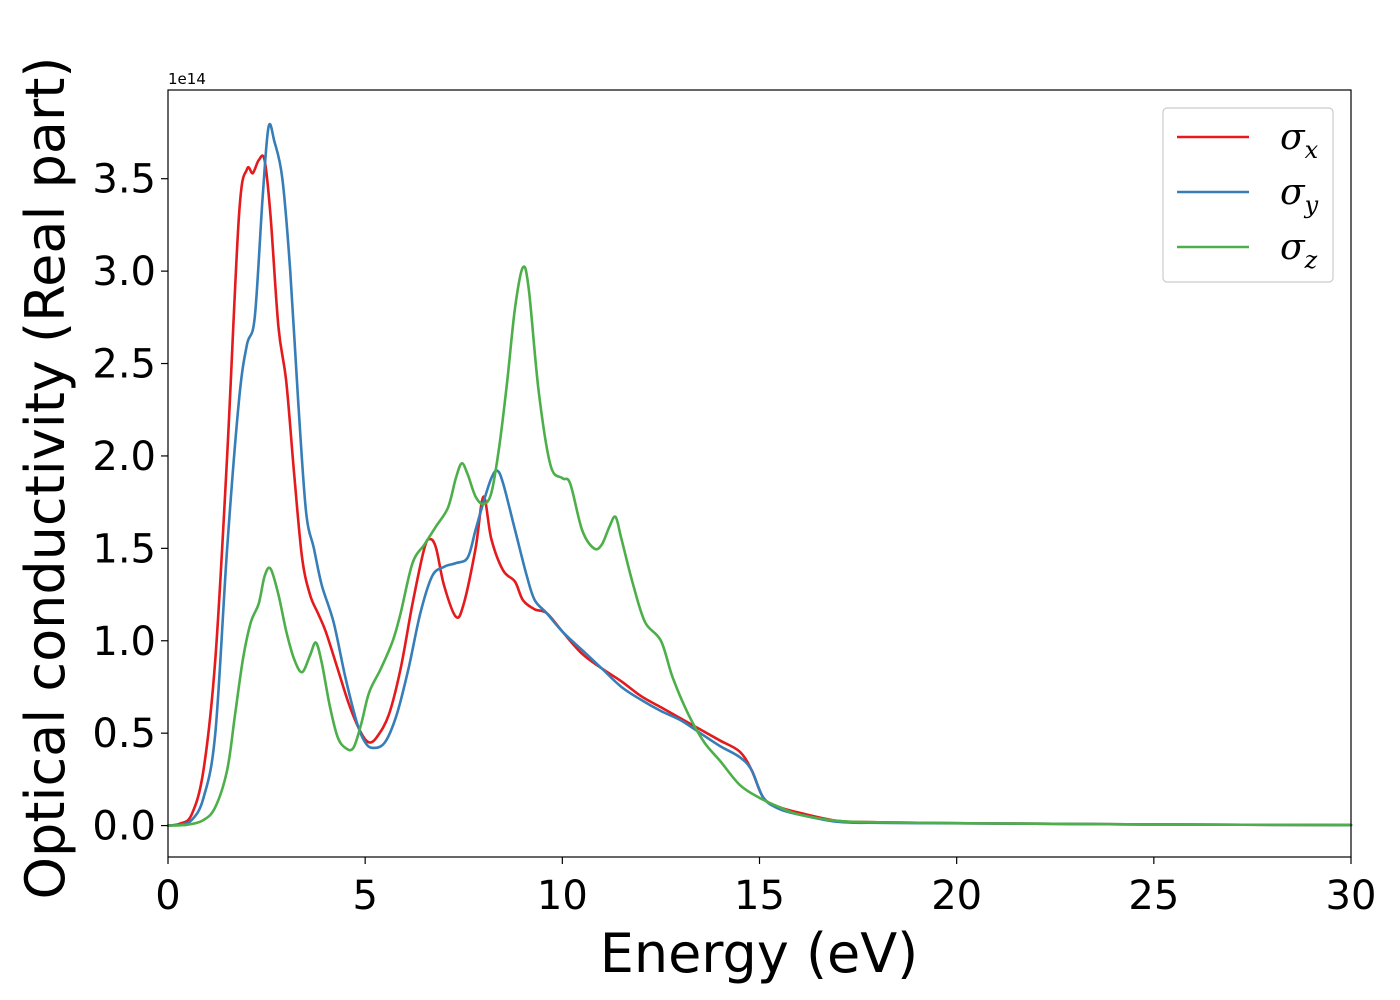 This screenshot has width=1400, height=1000. I want to click on y-tick-label: 1.0, so click(124, 642).